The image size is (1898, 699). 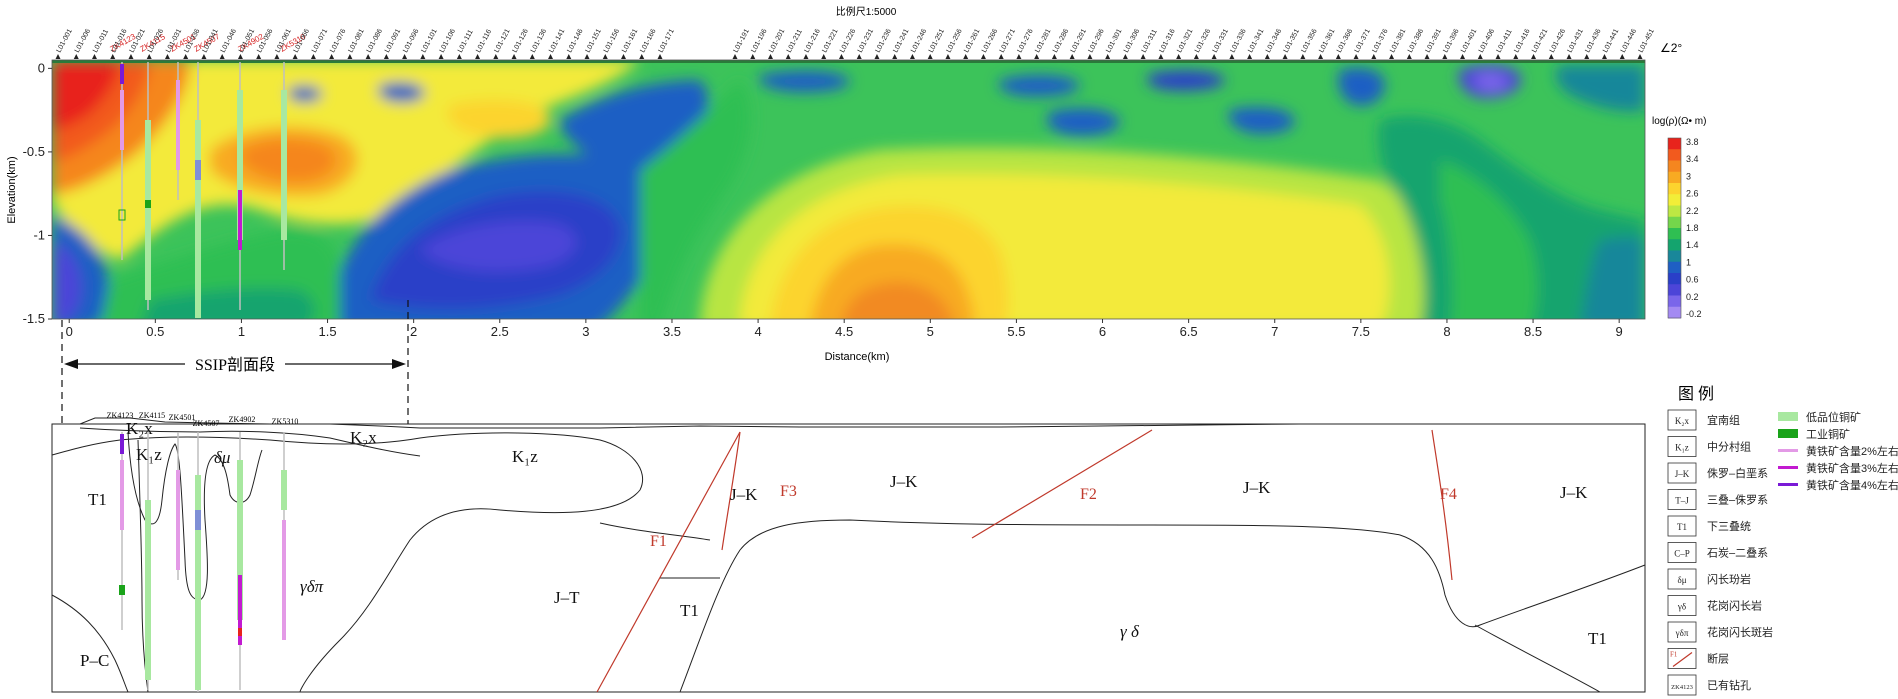 What do you see at coordinates (37, 193) in the screenshot?
I see `y-axis-ticks: 0 -0.5 -1 -1.5` at bounding box center [37, 193].